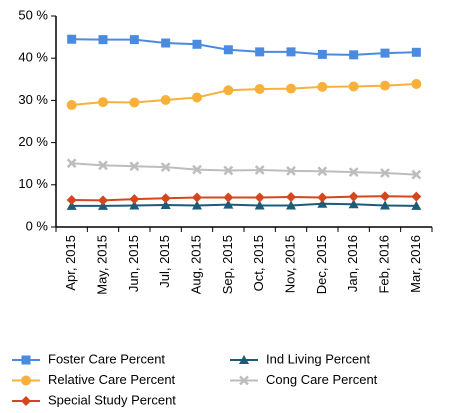 The height and width of the screenshot is (413, 450). I want to click on x-tick-label: Nov, 2015, so click(289, 264).